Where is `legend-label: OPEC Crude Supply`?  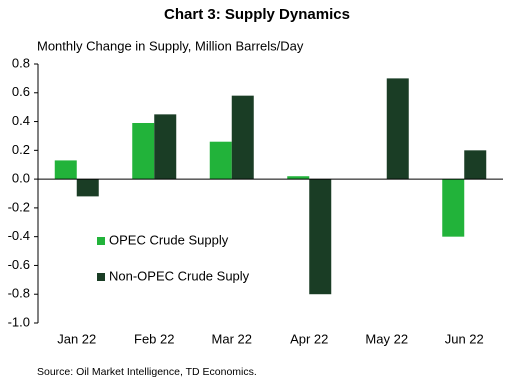 legend-label: OPEC Crude Supply is located at coordinates (169, 239).